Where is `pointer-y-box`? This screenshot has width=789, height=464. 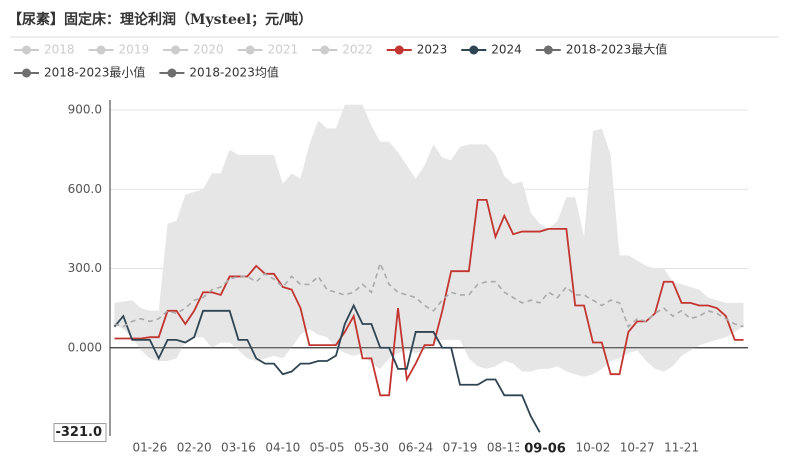 pointer-y-box is located at coordinates (80, 433).